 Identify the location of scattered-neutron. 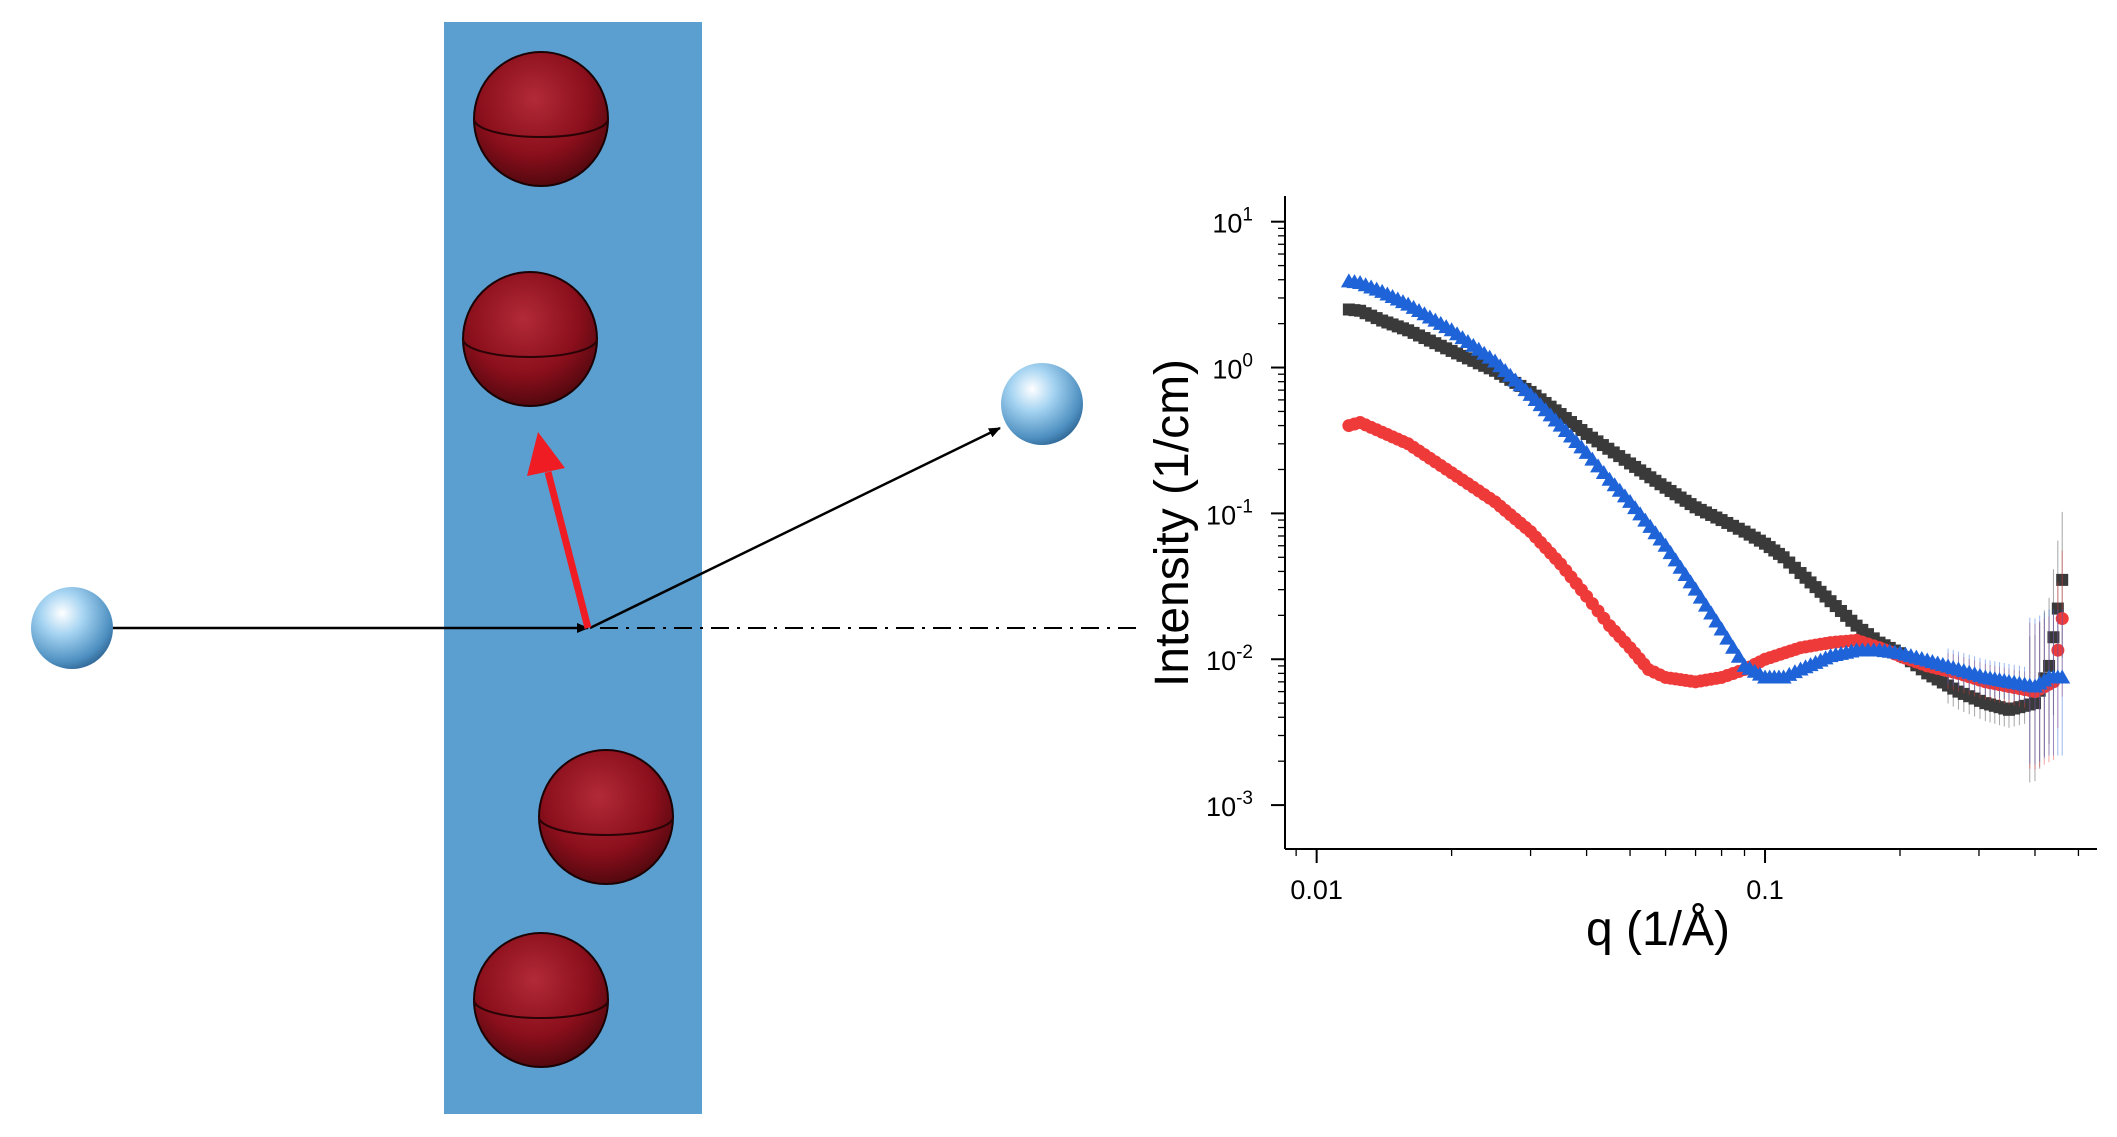
(1042, 404).